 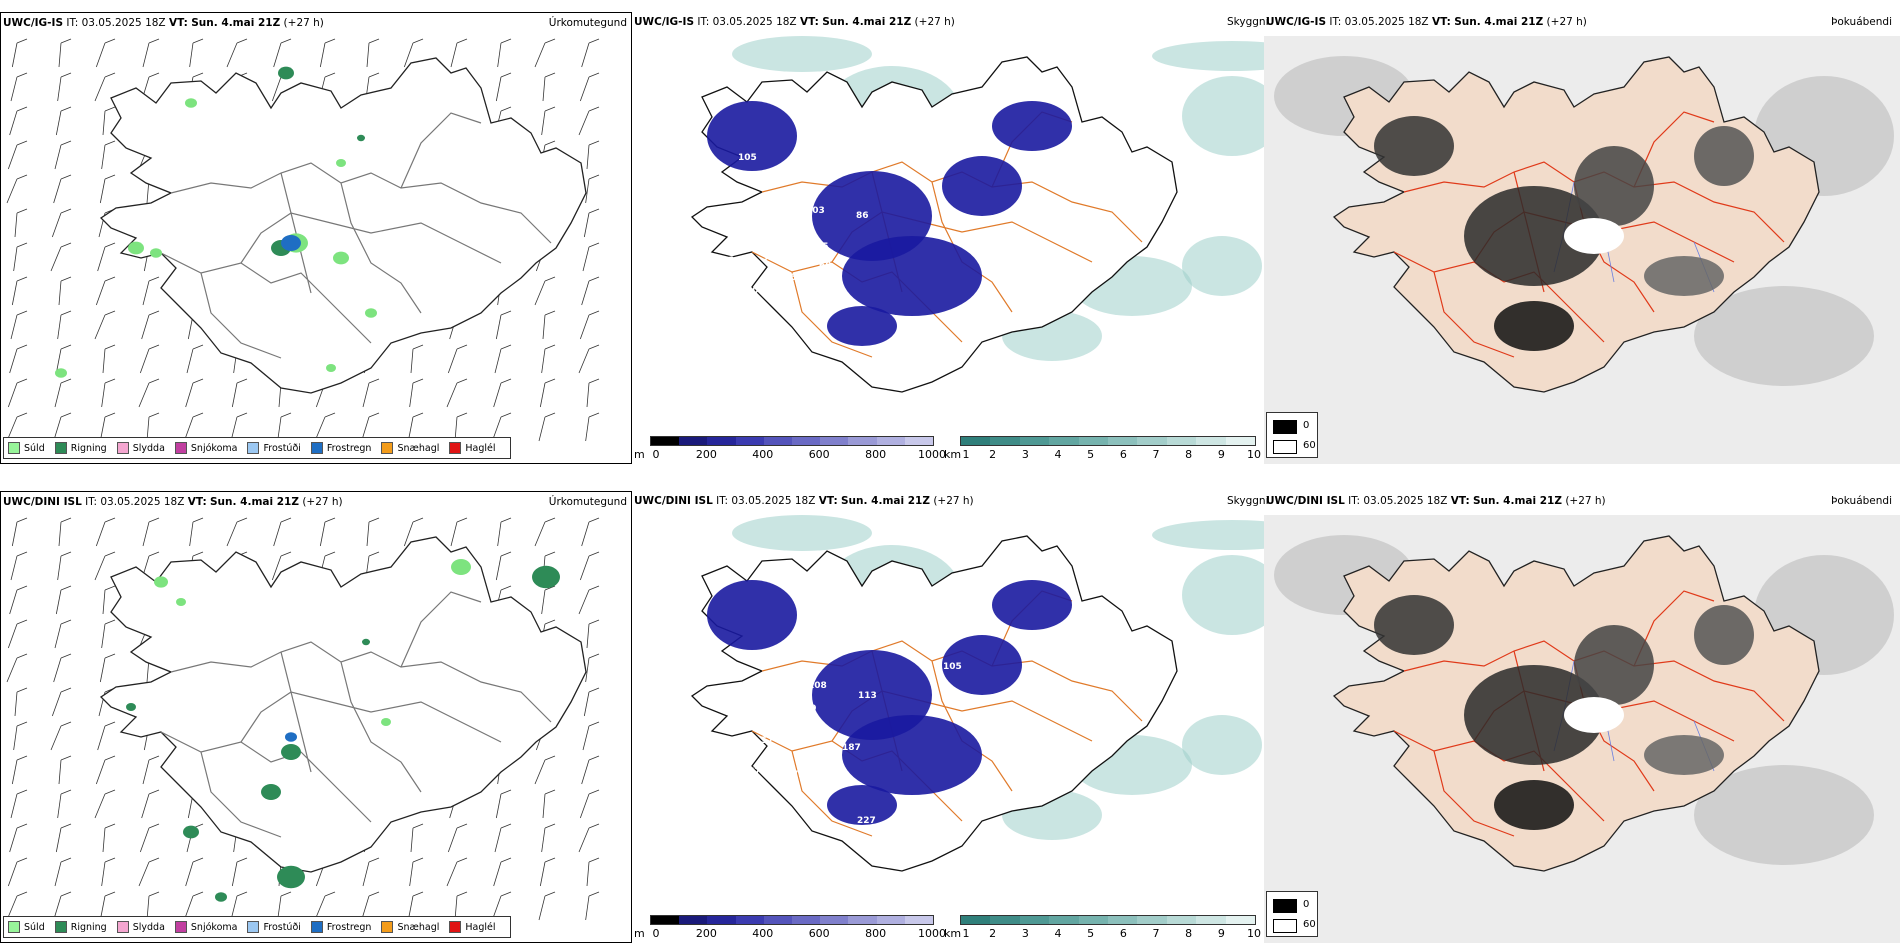 I want to click on panel-type-title: Úrkomutegund, so click(x=587, y=23).